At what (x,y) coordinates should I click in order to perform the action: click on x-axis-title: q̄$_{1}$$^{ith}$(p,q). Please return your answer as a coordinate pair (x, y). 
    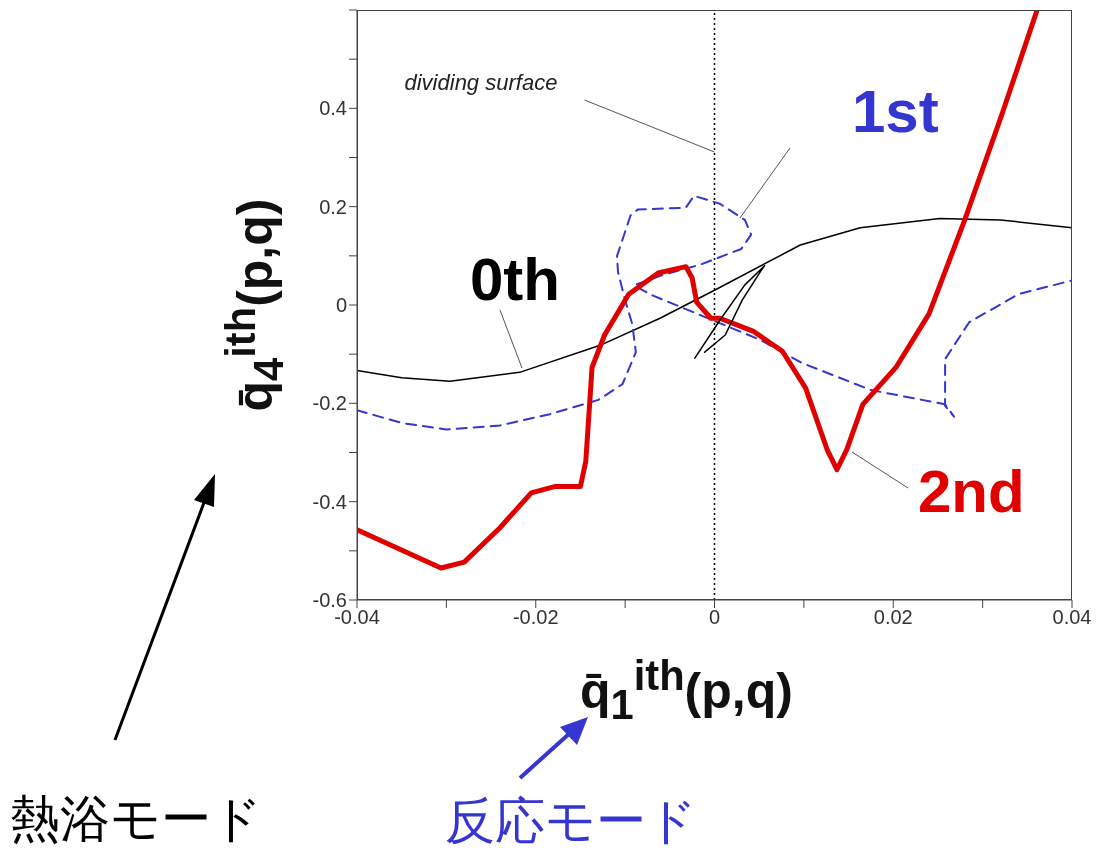
    Looking at the image, I should click on (686, 690).